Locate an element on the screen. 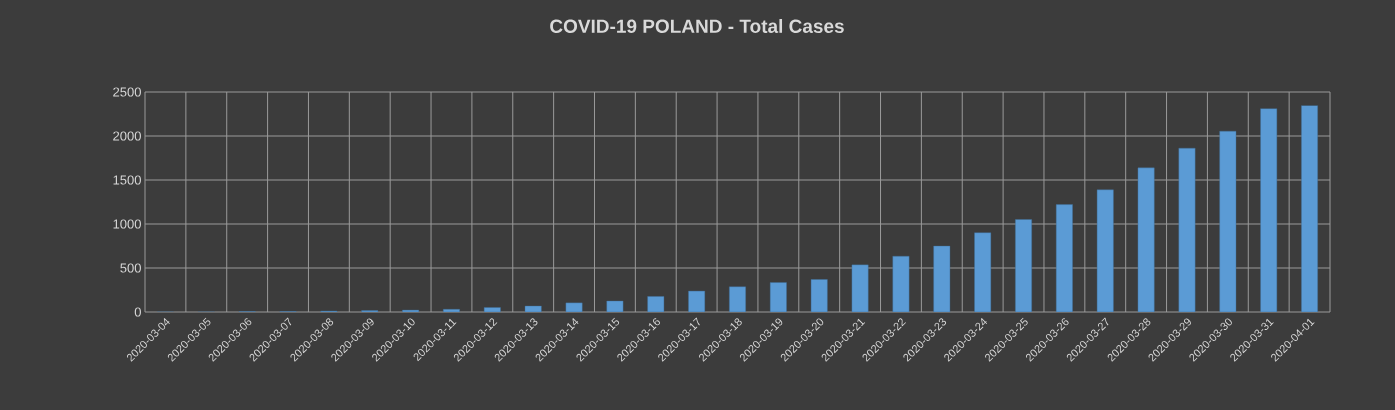 The height and width of the screenshot is (410, 1395). y-tick-label: 1500 is located at coordinates (127, 180).